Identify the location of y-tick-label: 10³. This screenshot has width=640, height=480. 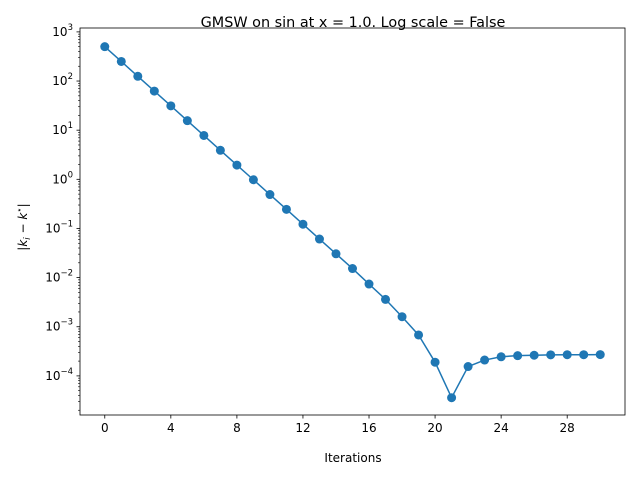
(62, 31).